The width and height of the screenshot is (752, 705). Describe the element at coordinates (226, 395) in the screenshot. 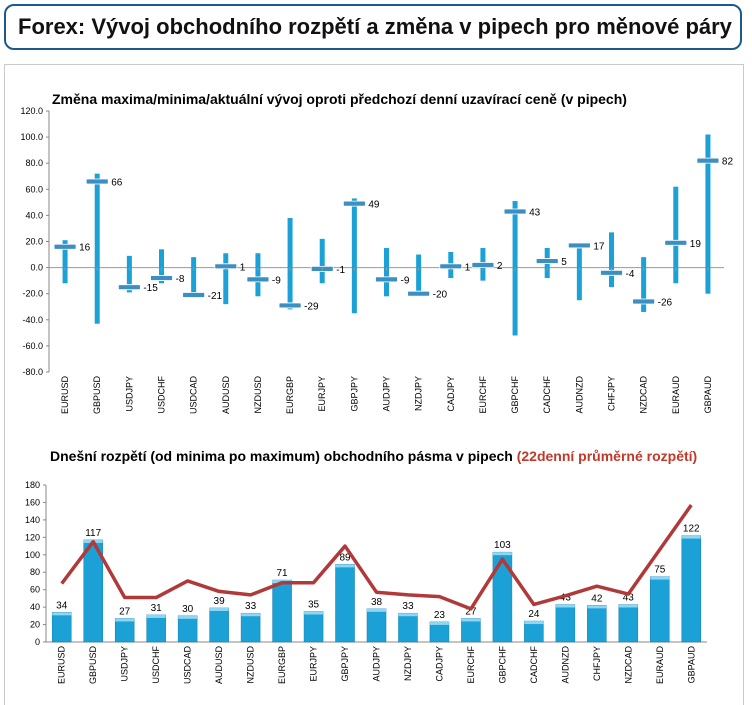

I see `chart1-x-tick-label: AUDUSD` at that location.